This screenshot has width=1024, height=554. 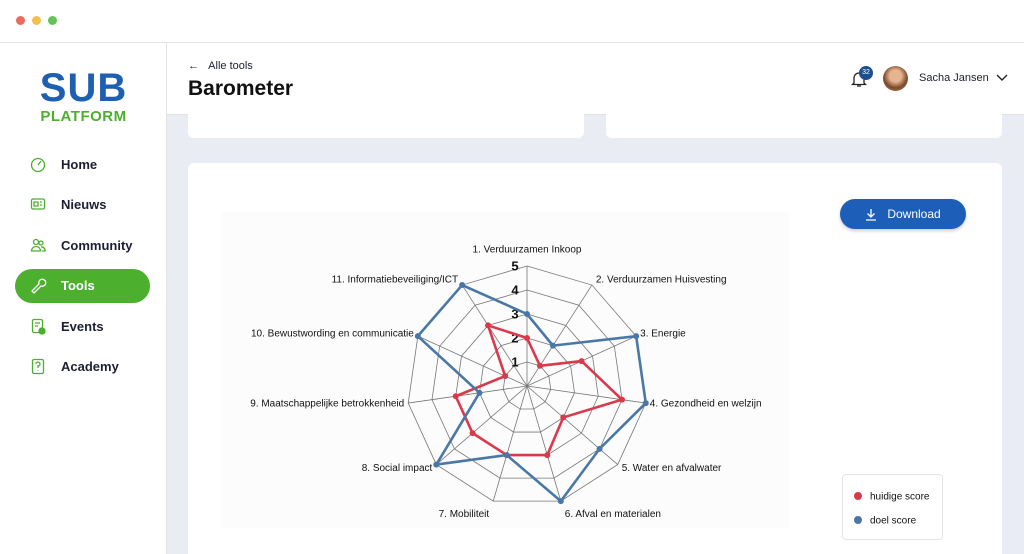 I want to click on back-link: ← Alle tools, so click(x=220, y=66).